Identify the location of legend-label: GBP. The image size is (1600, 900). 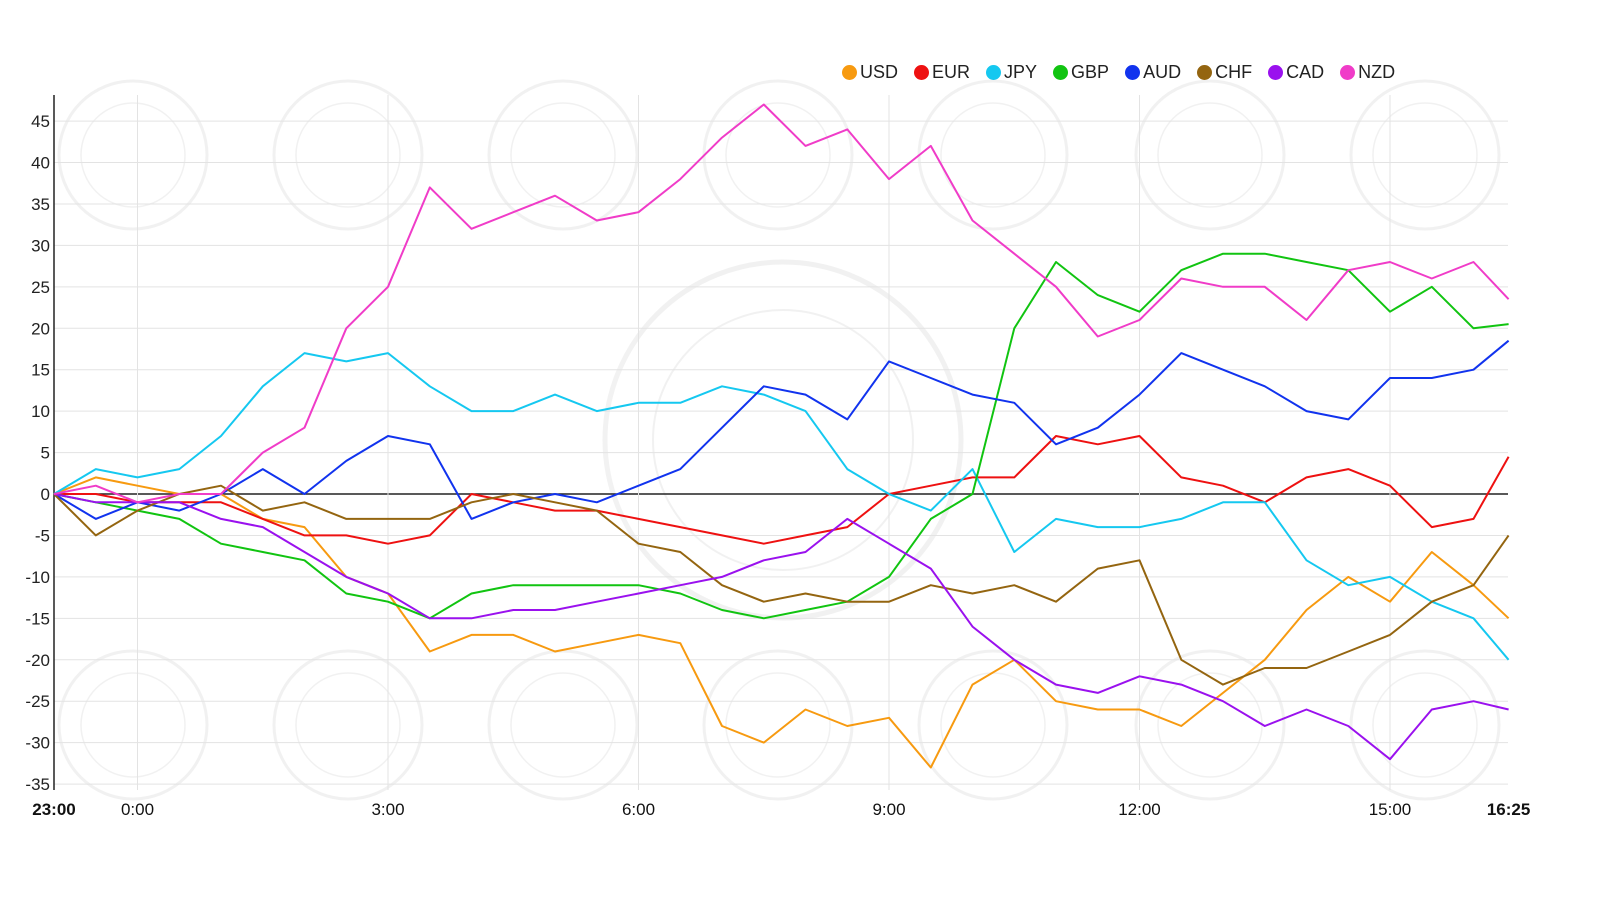
(1090, 72).